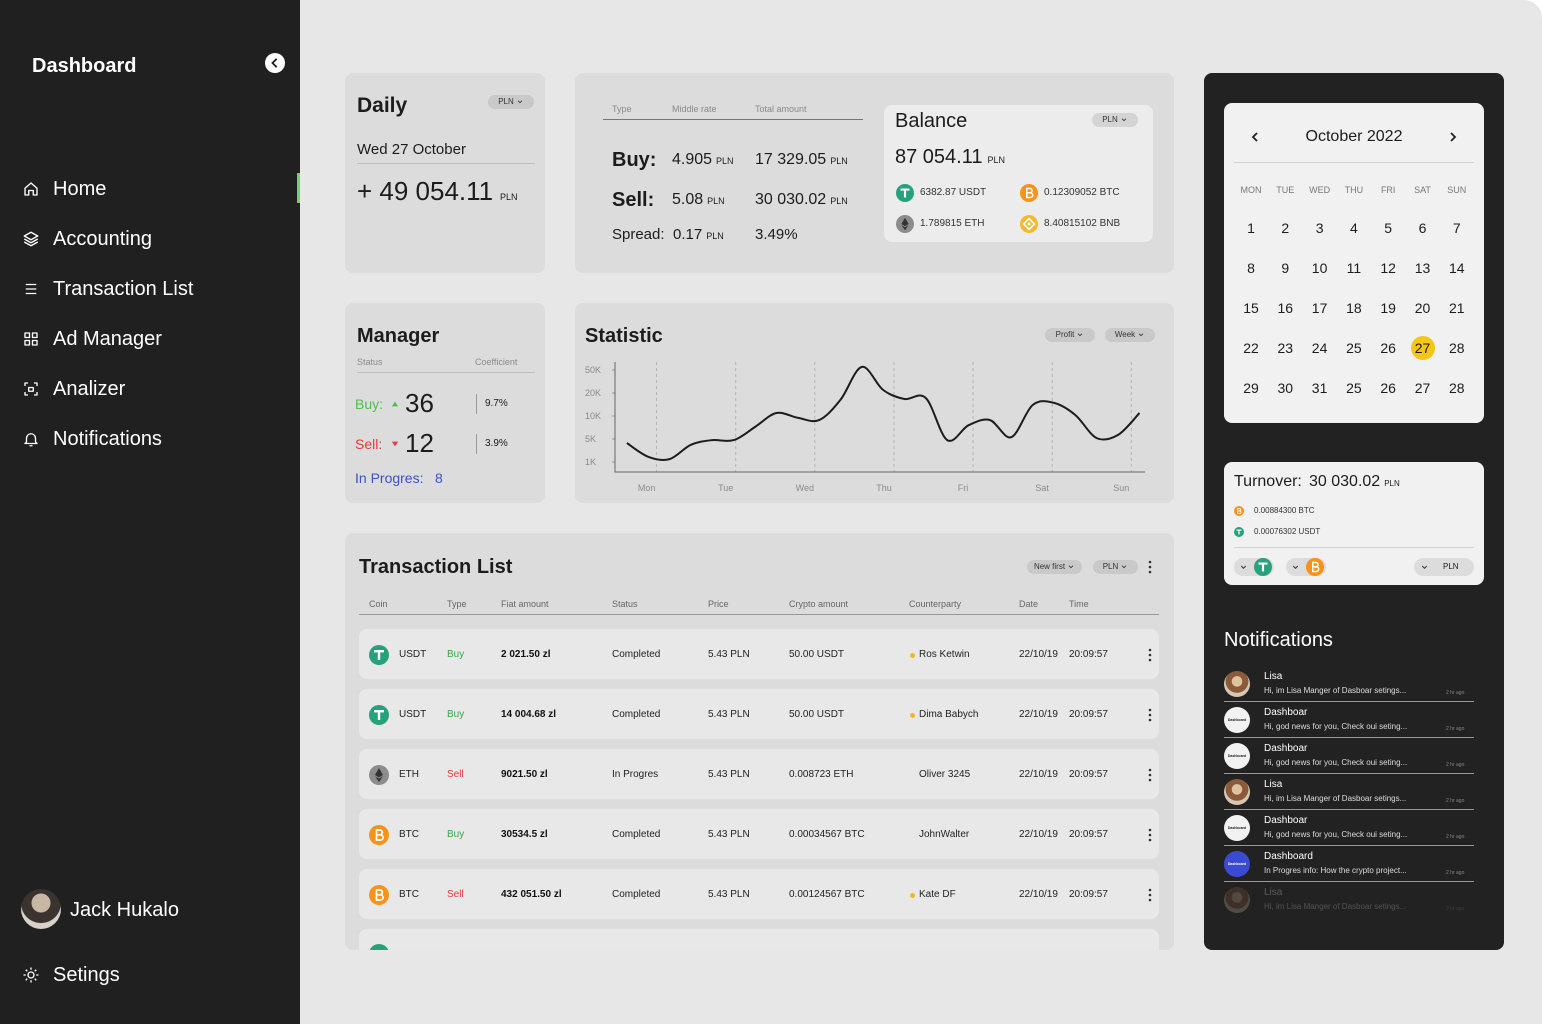  Describe the element at coordinates (1457, 267) in the screenshot. I see `day: 14` at that location.